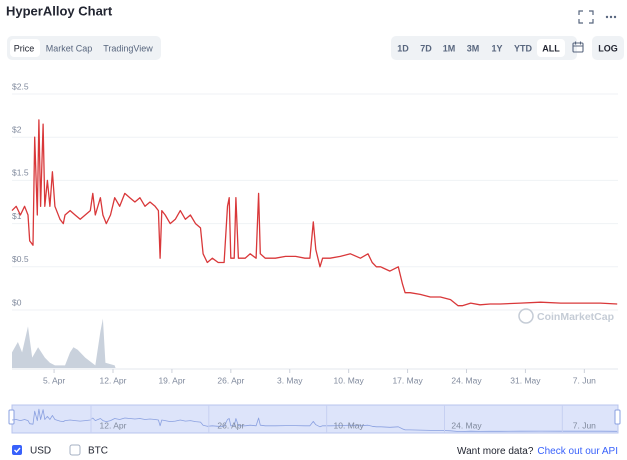 Image resolution: width=627 pixels, height=460 pixels. I want to click on btc-checkbox, so click(75, 450).